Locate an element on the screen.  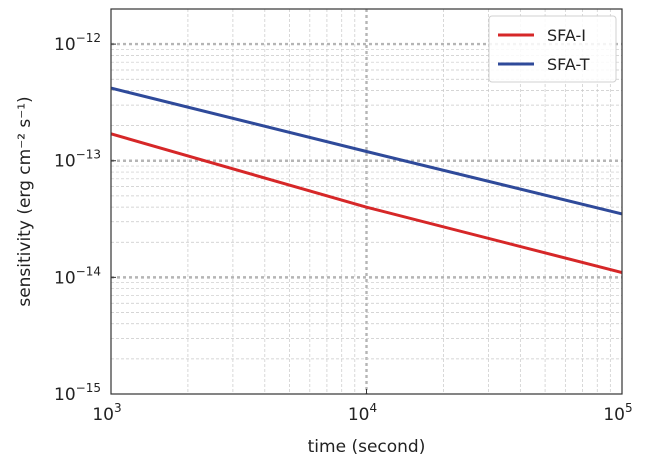
y-tick-label: 10−13 is located at coordinates (77, 160).